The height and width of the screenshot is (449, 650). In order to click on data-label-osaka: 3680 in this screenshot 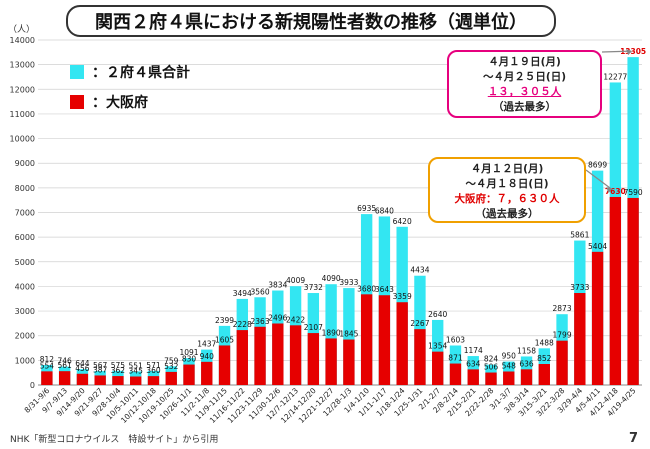, I will do `click(366, 288)`.